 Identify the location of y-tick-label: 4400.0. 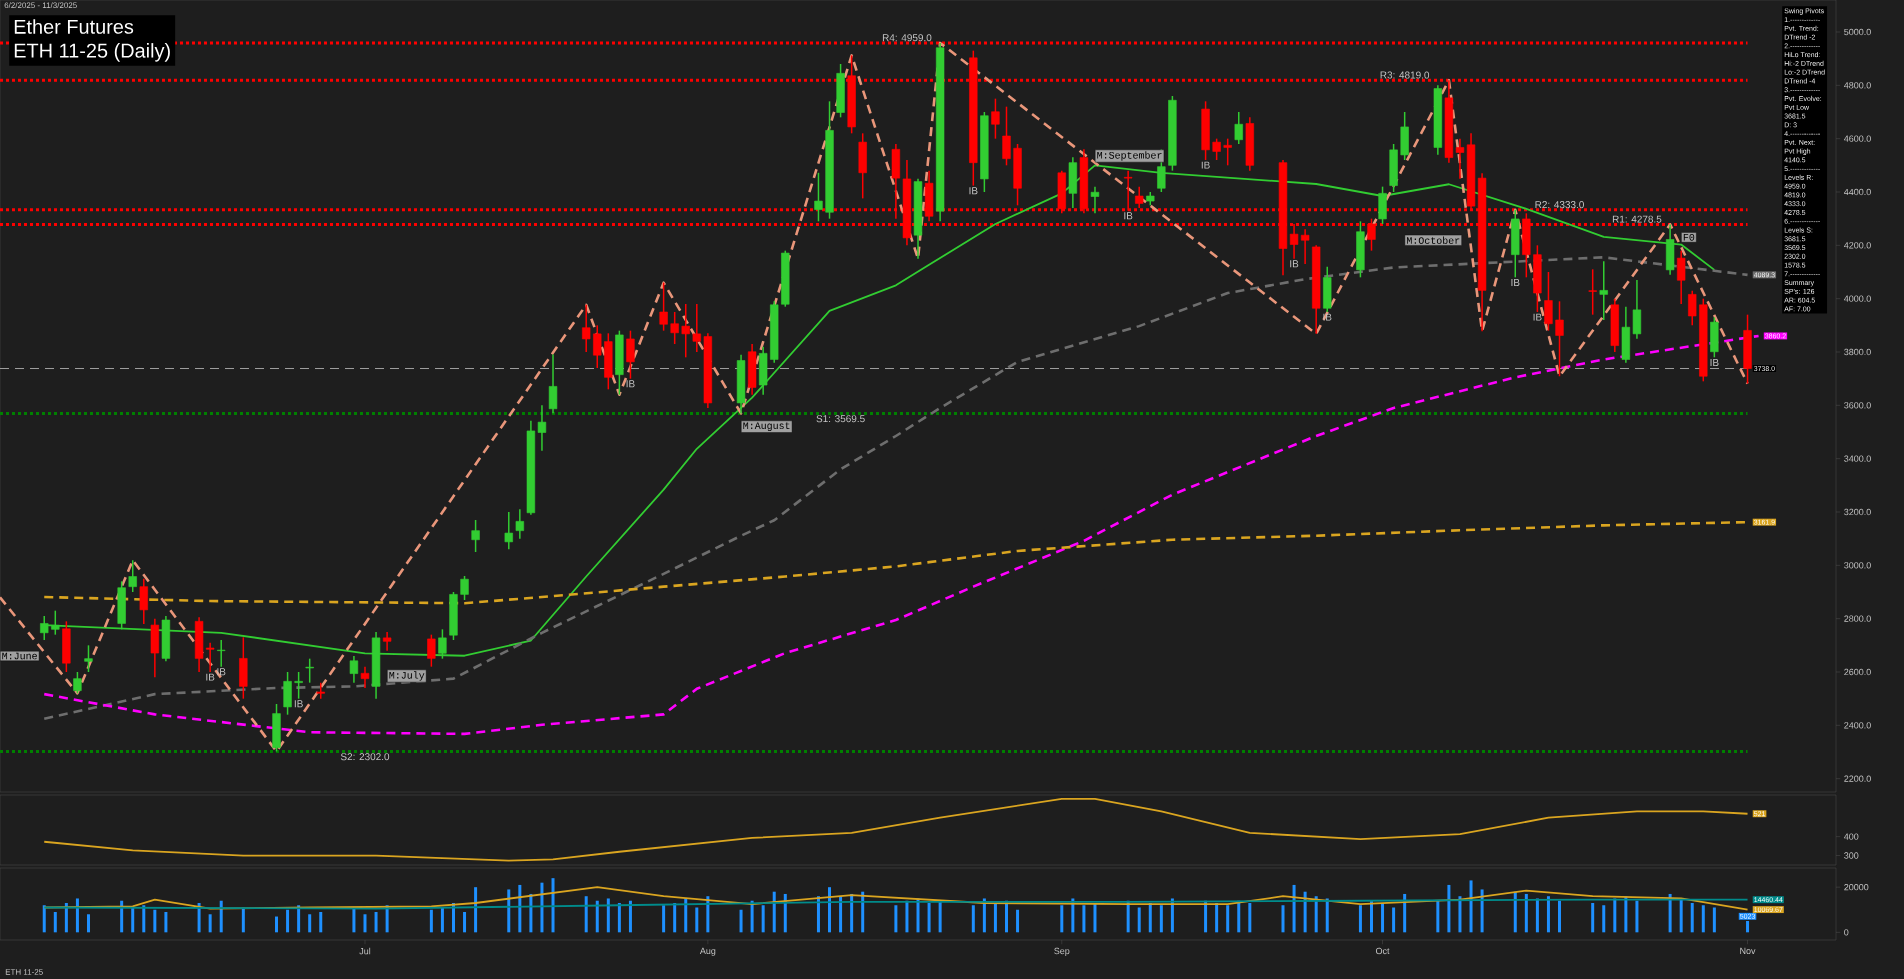
(1857, 192).